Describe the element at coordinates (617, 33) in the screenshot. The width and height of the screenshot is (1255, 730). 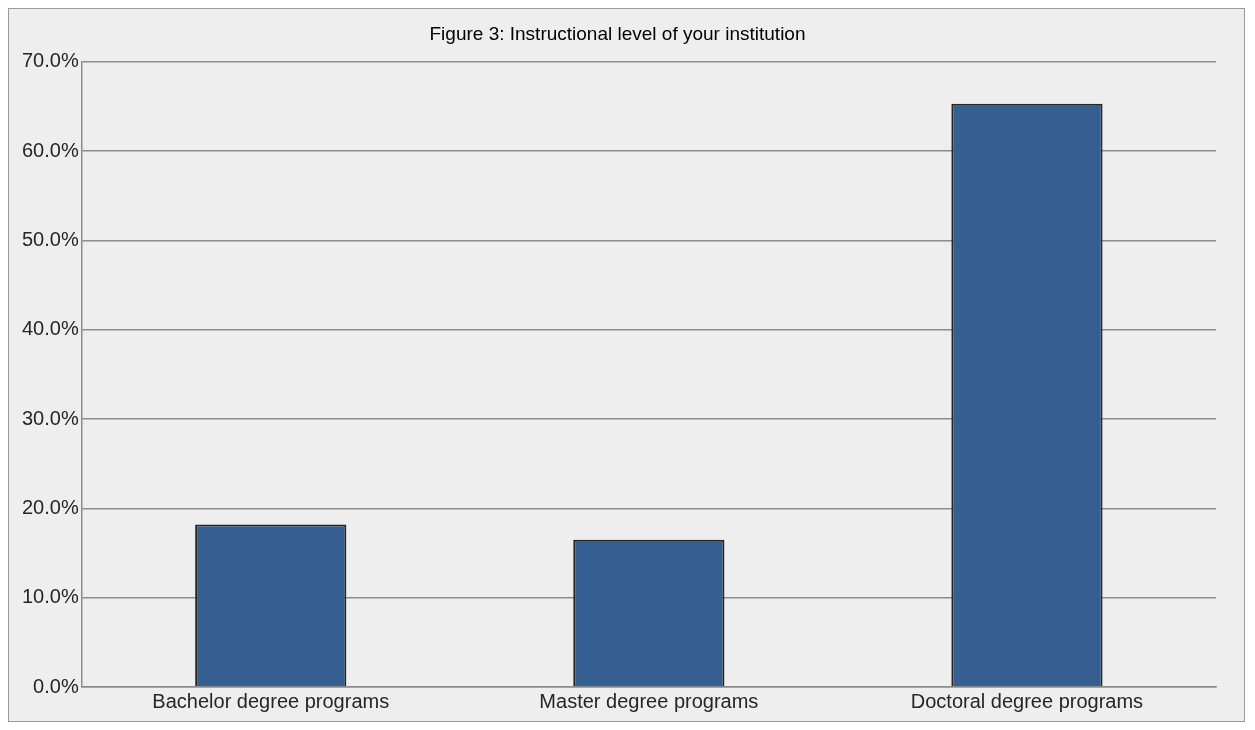
I see `chart-title: Figure 3: Instructional level of your institution` at that location.